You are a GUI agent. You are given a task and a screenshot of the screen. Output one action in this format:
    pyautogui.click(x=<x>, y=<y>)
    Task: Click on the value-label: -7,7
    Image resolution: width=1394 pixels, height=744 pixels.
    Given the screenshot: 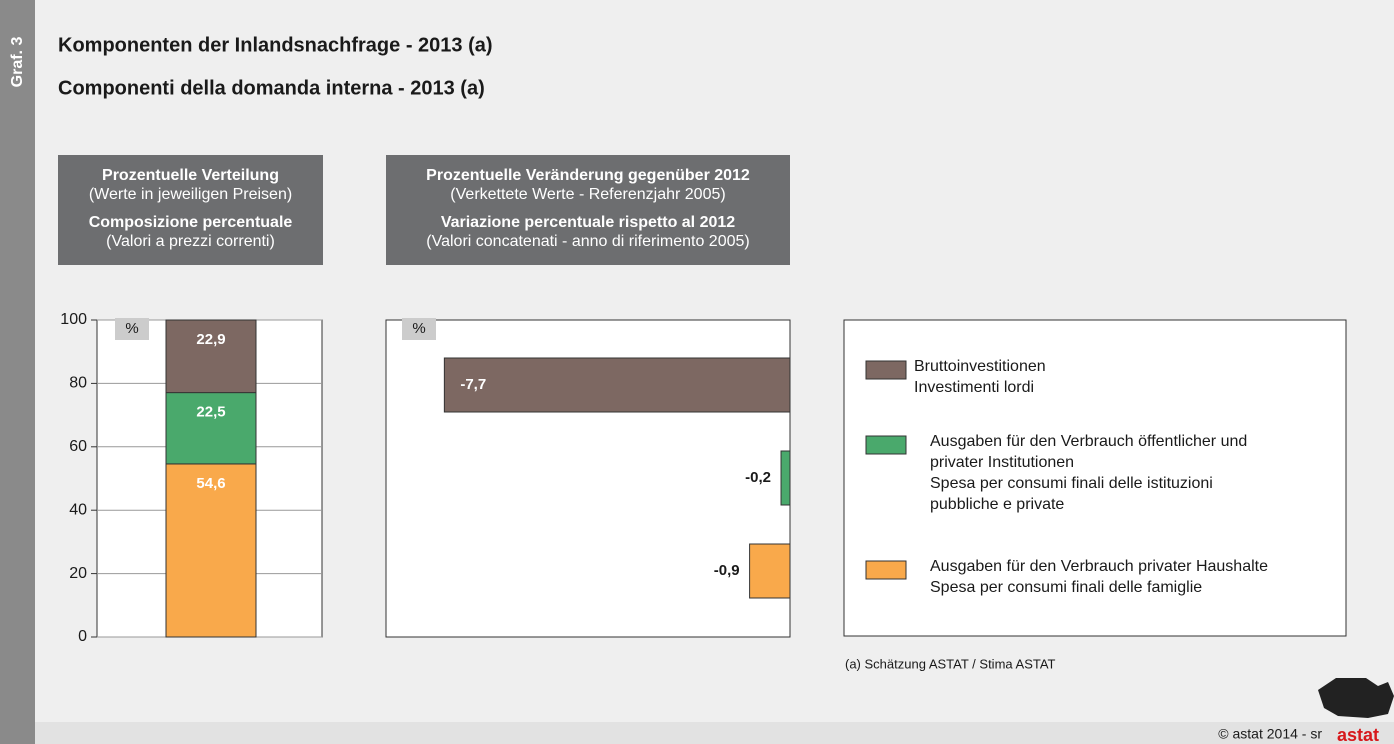 What is the action you would take?
    pyautogui.click(x=473, y=384)
    